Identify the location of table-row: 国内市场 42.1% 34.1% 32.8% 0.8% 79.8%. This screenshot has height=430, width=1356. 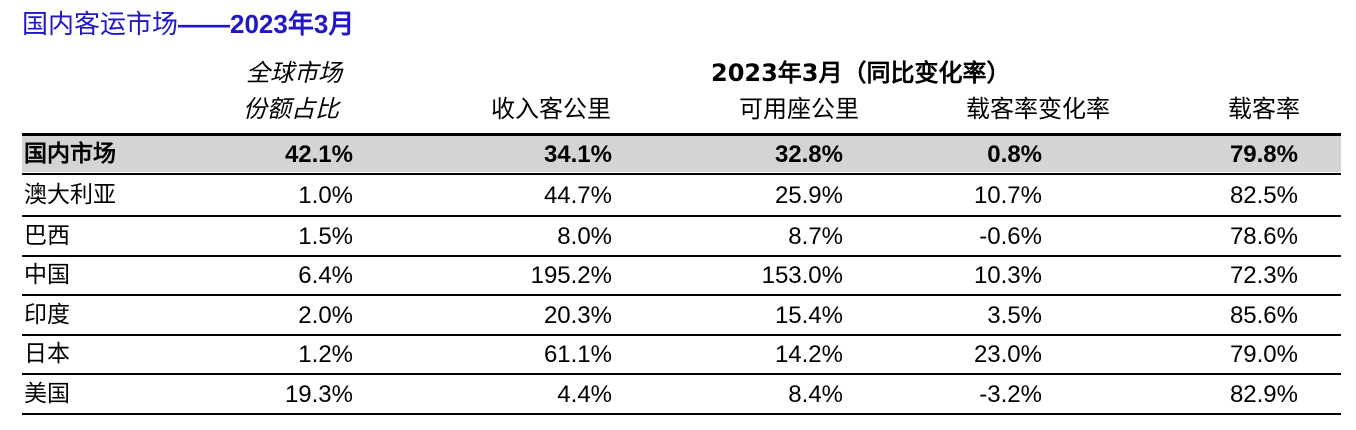
(681, 154).